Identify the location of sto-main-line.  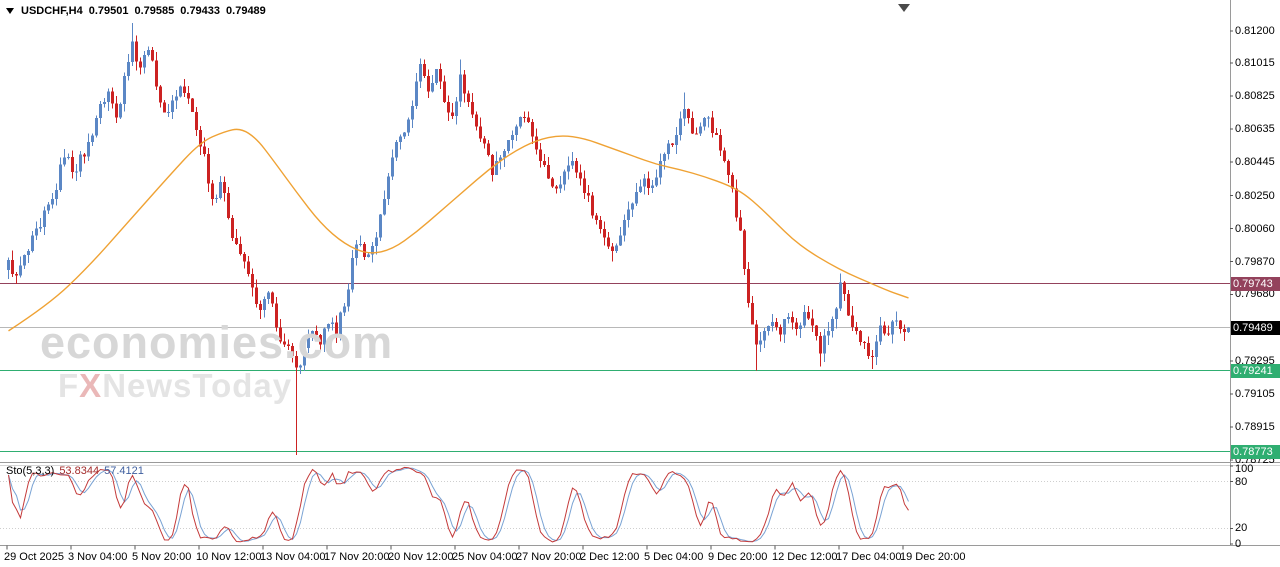
(458, 504).